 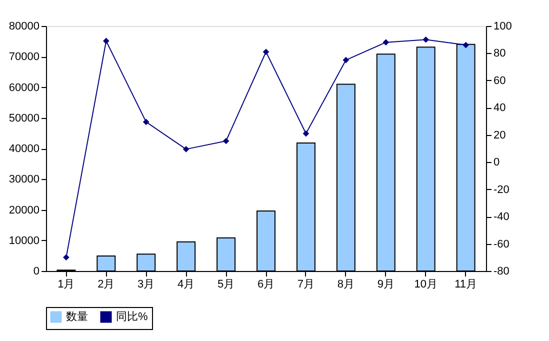 I want to click on y-tick-label: 40000, so click(x=24, y=149).